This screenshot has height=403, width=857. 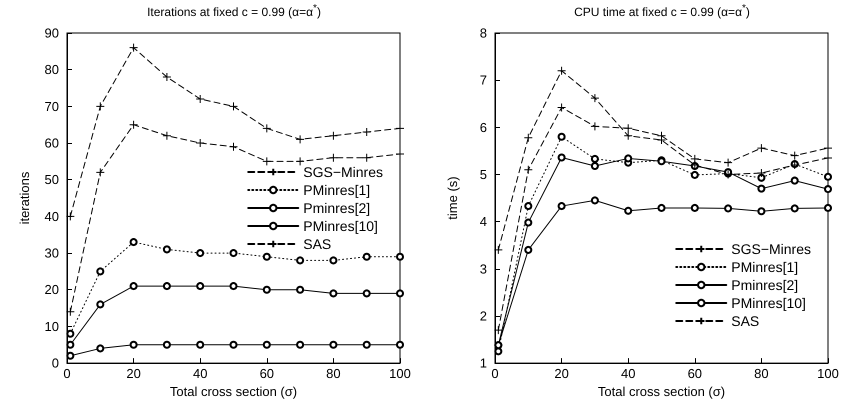 I want to click on y-tick-label: 2, so click(x=483, y=316).